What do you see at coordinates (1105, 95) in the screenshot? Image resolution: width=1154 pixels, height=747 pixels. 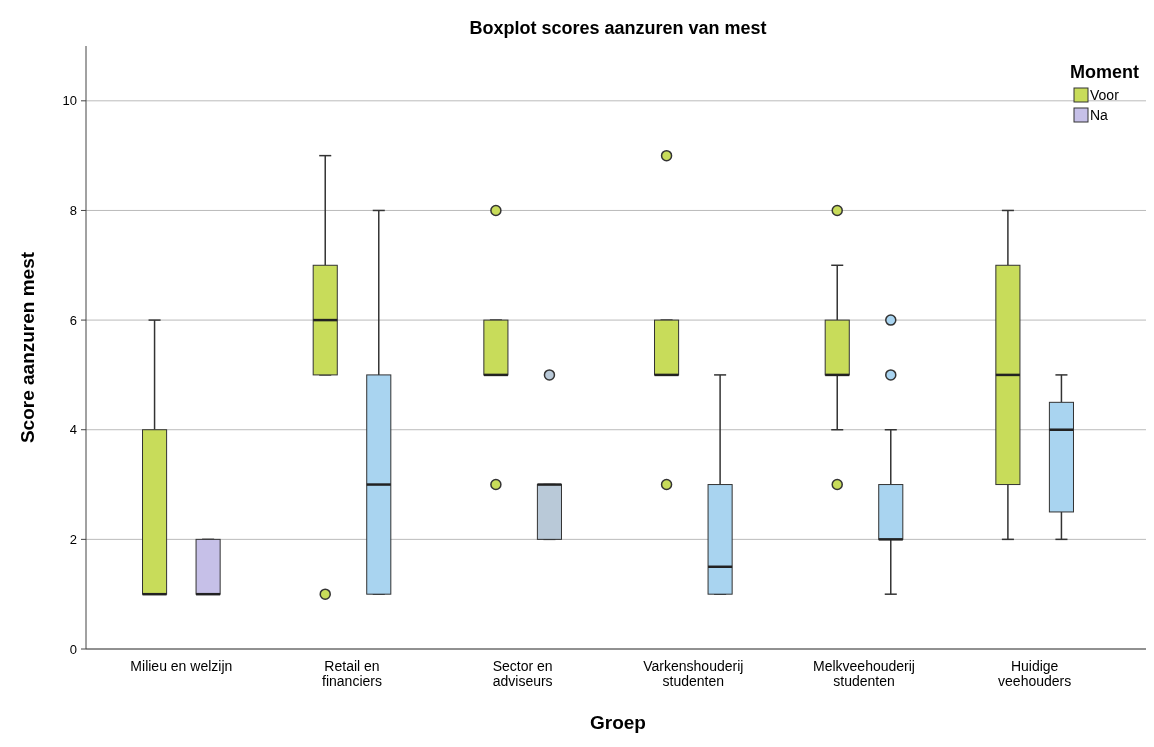 I see `legend-label: Voor` at bounding box center [1105, 95].